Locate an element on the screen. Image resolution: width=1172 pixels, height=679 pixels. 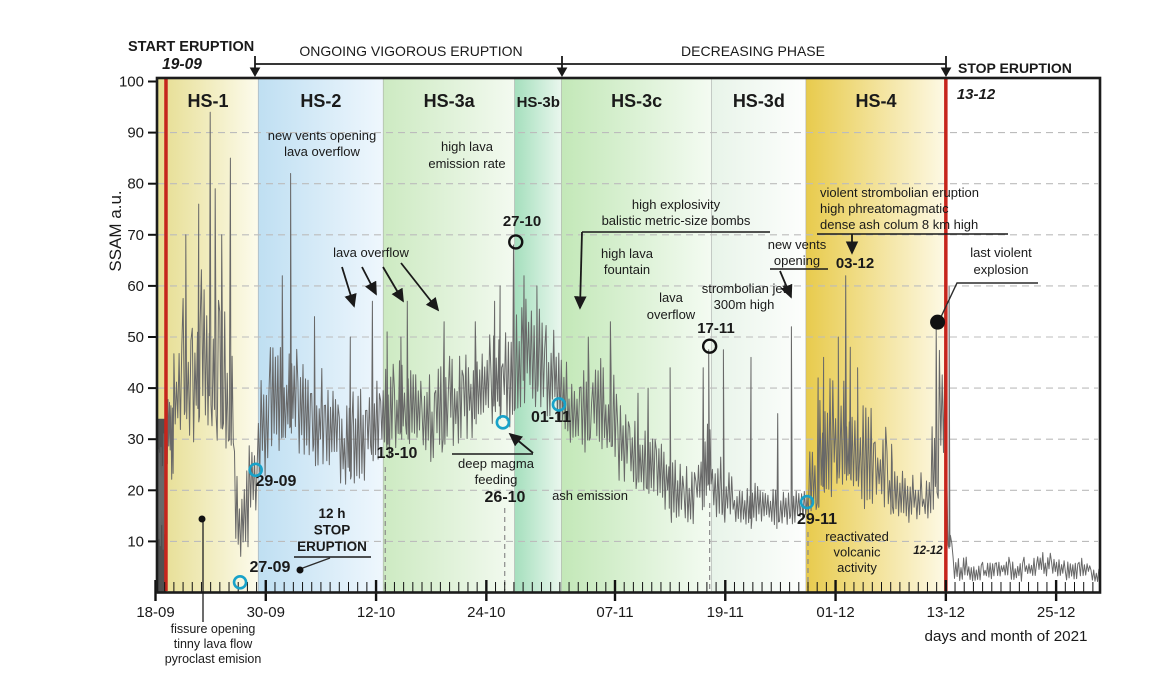
y-tick-label: 10 is located at coordinates (135, 541).